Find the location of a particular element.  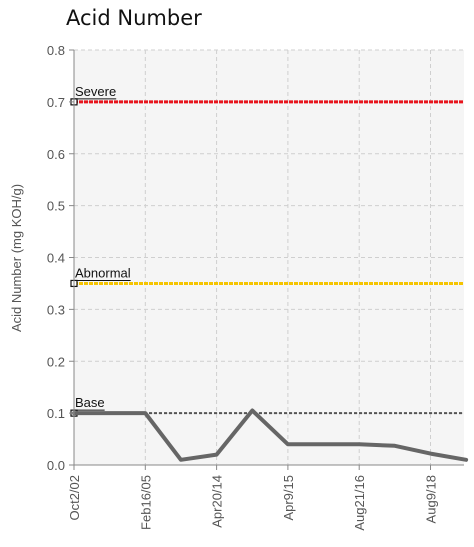

threshold-label: Abnormal is located at coordinates (103, 272).